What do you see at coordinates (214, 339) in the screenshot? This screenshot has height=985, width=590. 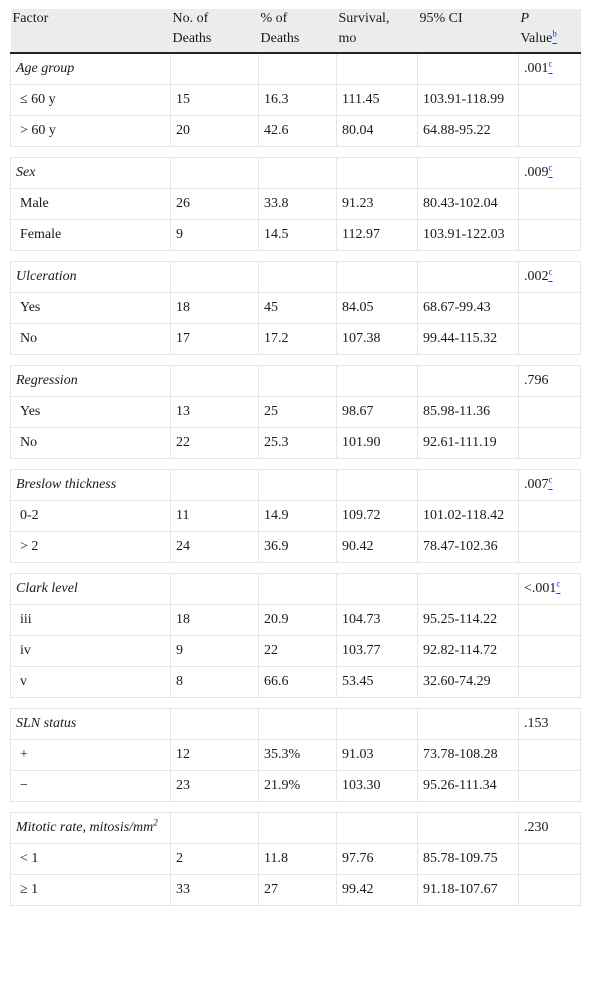 I see `row-deaths: 17` at bounding box center [214, 339].